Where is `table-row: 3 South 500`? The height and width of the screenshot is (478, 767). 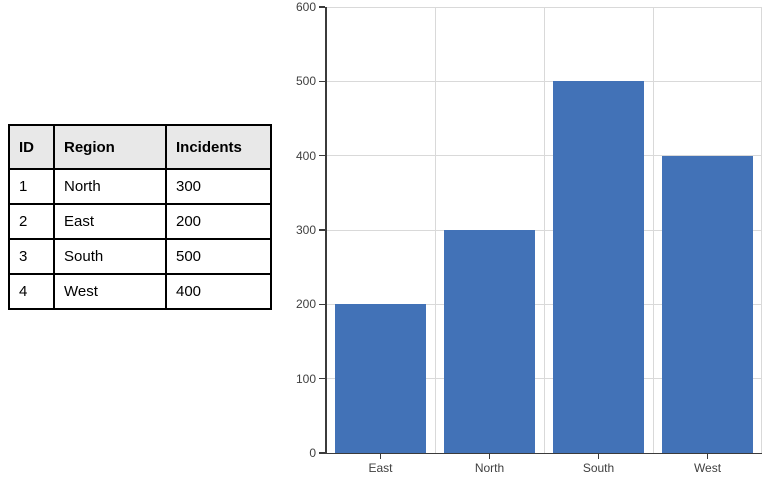 table-row: 3 South 500 is located at coordinates (140, 256).